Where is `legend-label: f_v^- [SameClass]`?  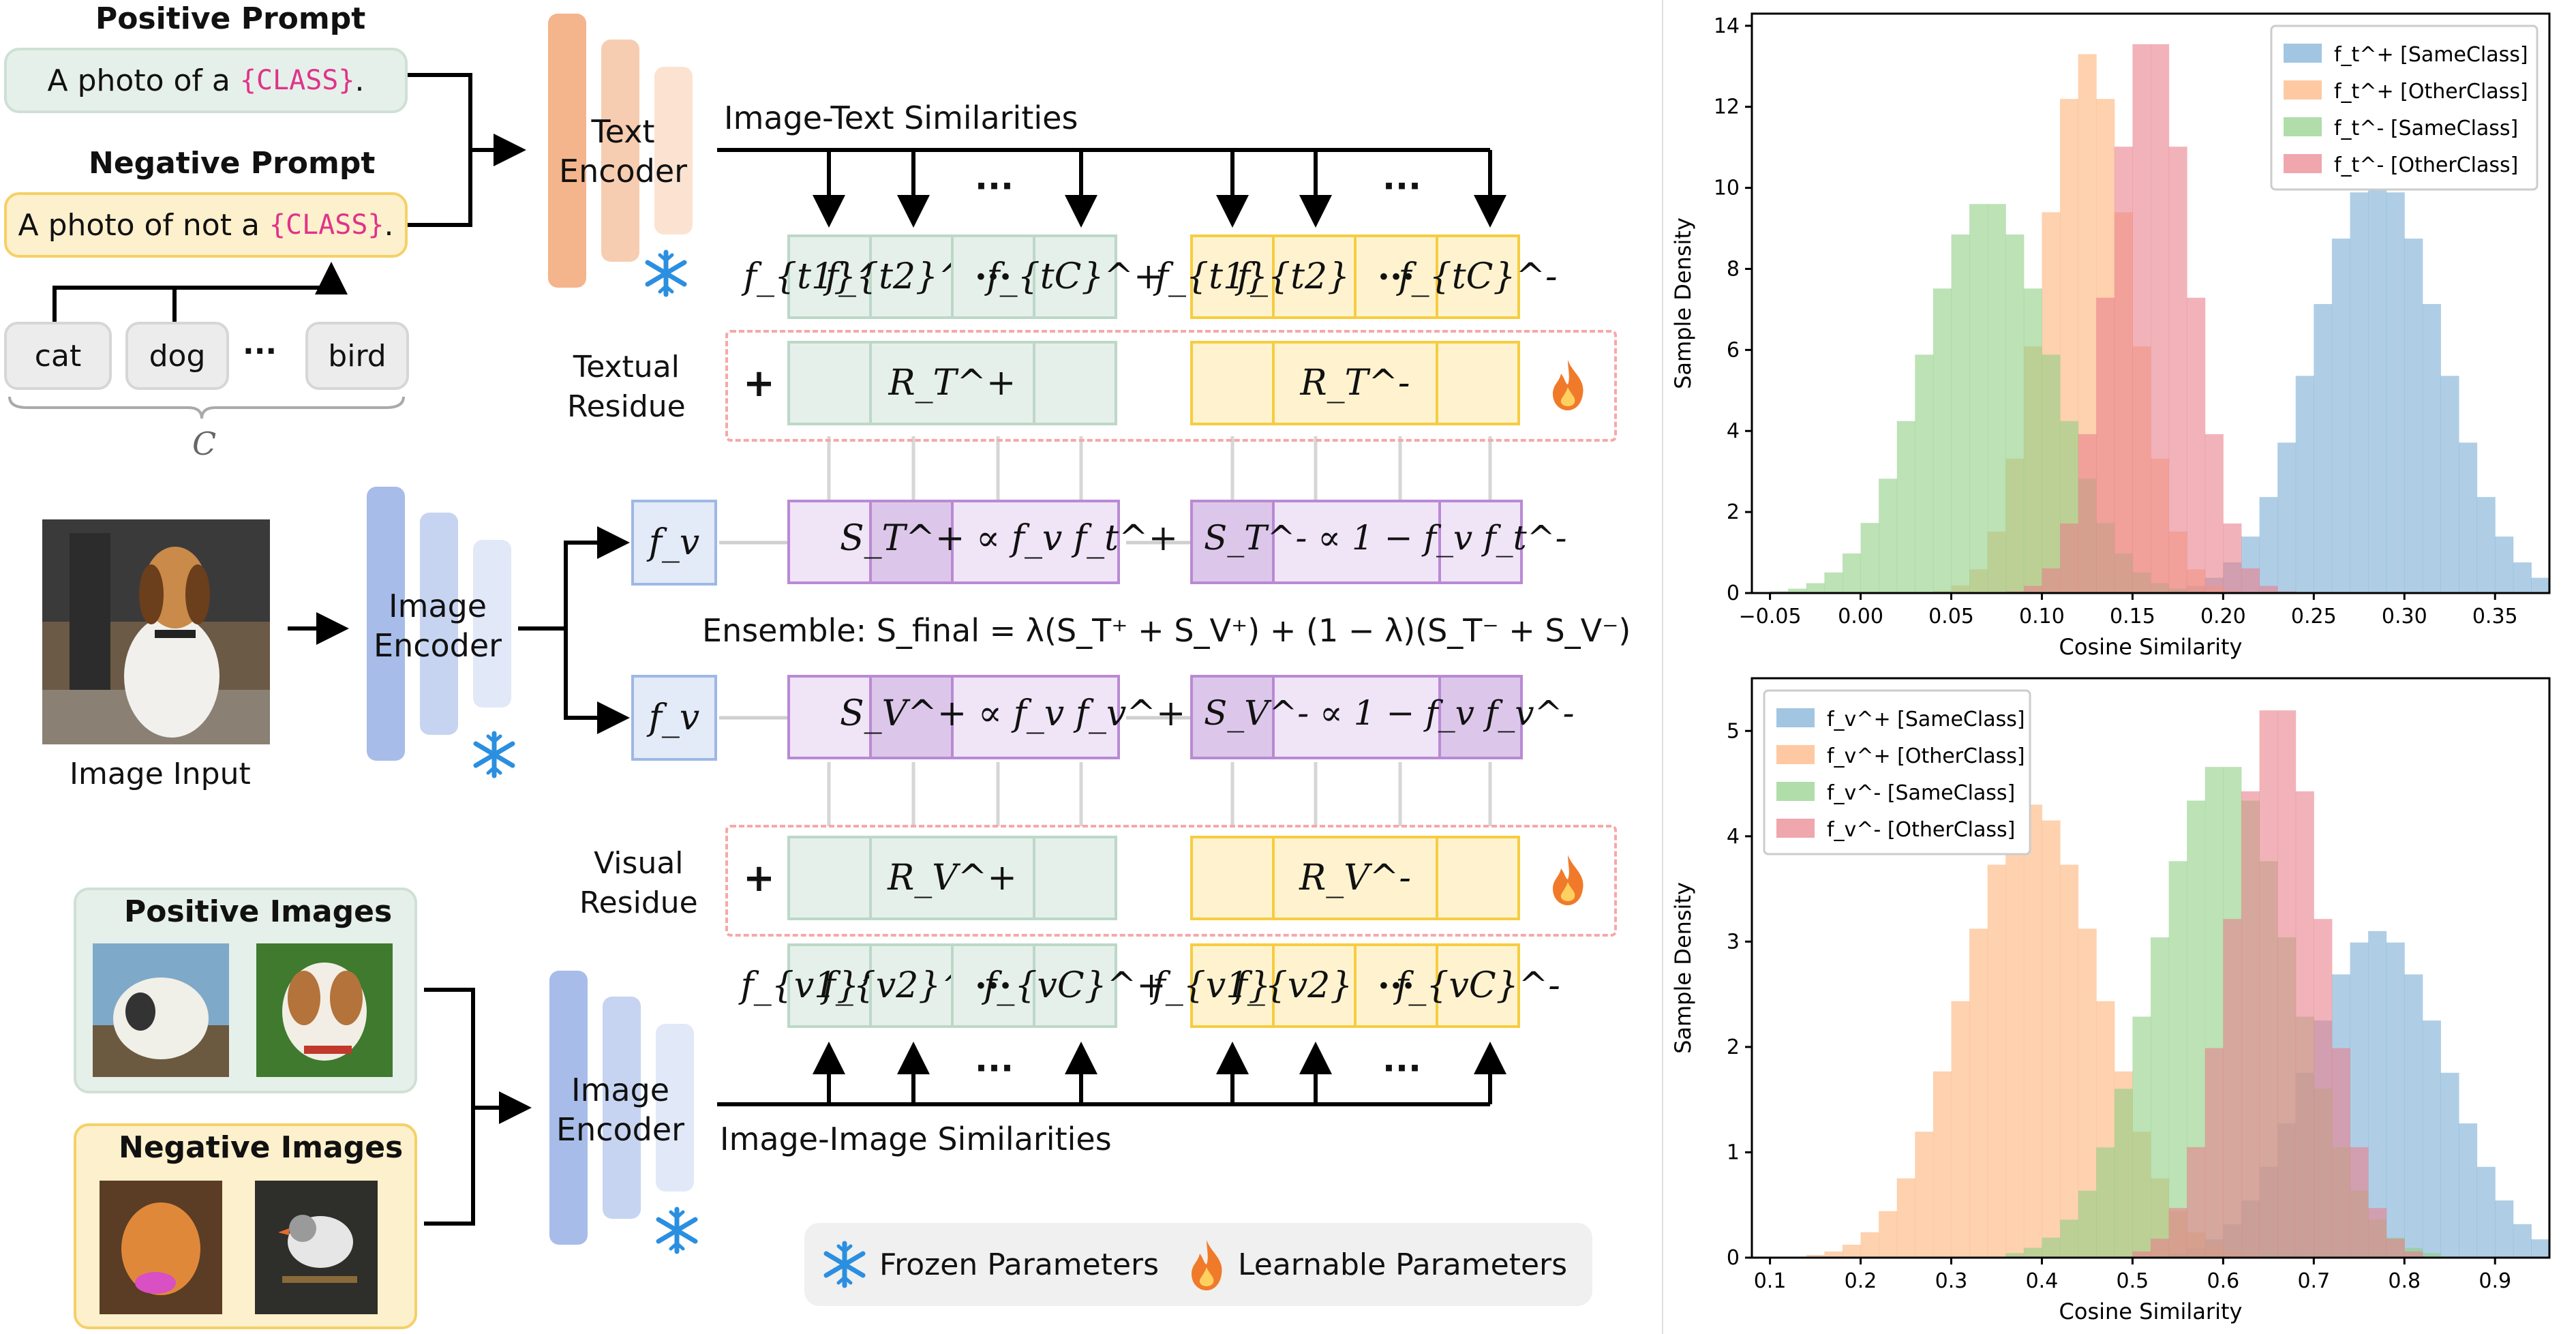
legend-label: f_v^- [SameClass] is located at coordinates (1921, 793).